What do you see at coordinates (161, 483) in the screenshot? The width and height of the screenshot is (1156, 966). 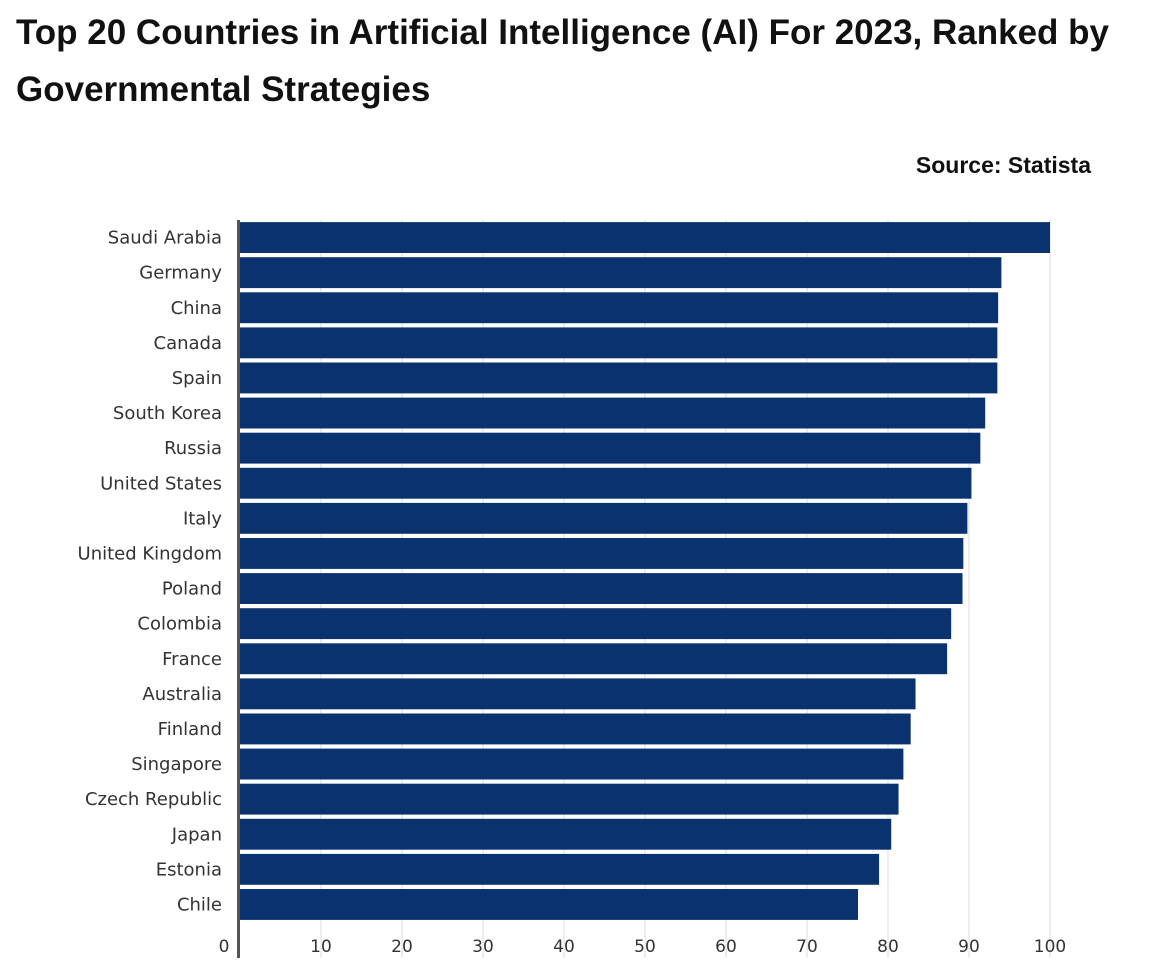 I see `category-label: United States` at bounding box center [161, 483].